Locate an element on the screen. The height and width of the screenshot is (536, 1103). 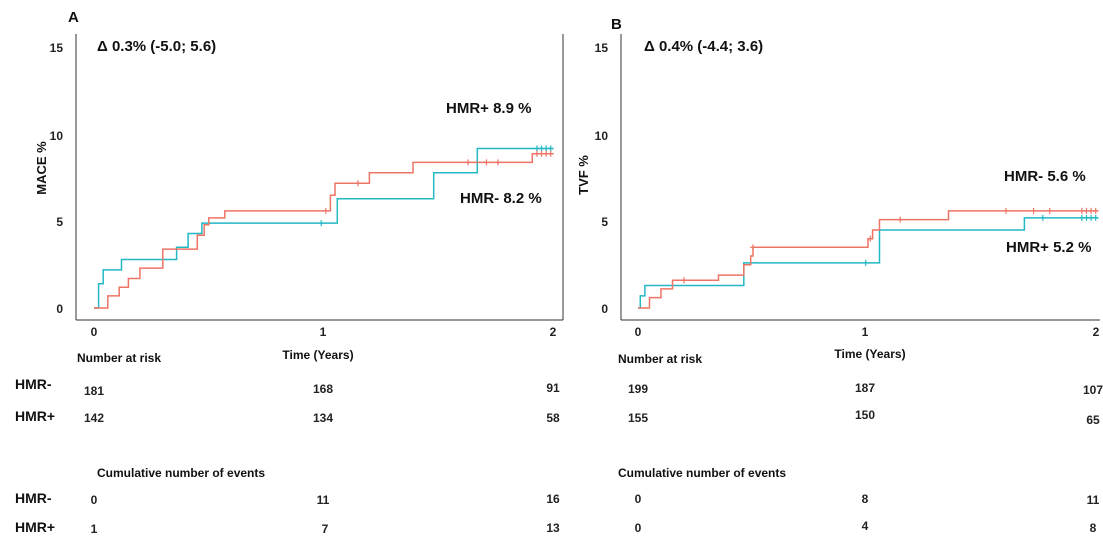
panel-b-risk-cell: 150 is located at coordinates (865, 415).